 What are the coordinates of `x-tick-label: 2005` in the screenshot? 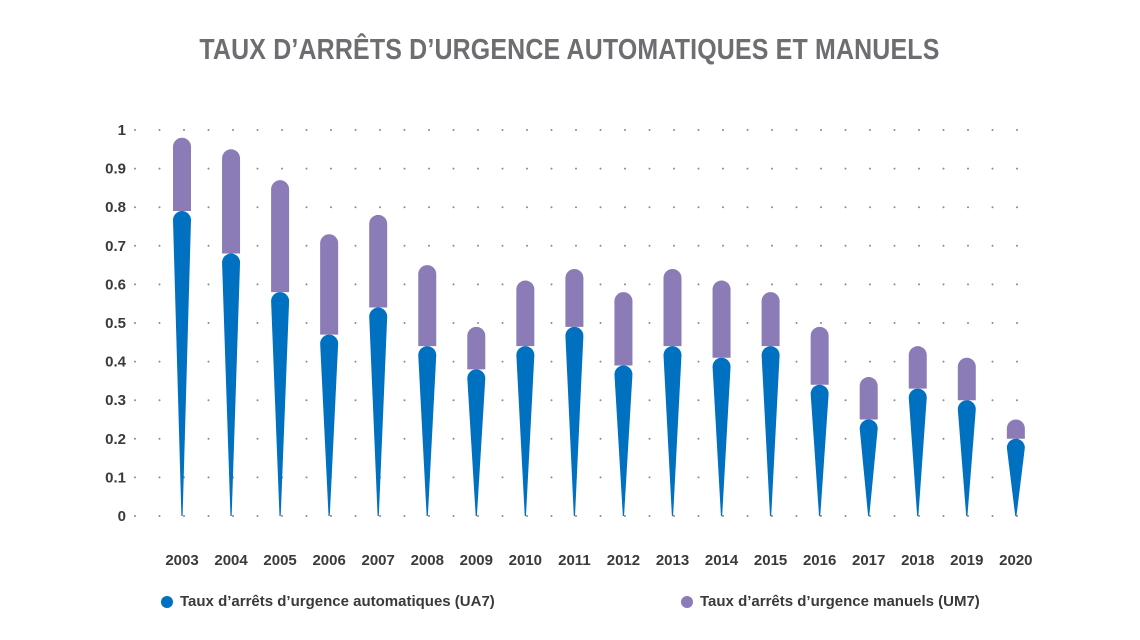 It's located at (279, 560).